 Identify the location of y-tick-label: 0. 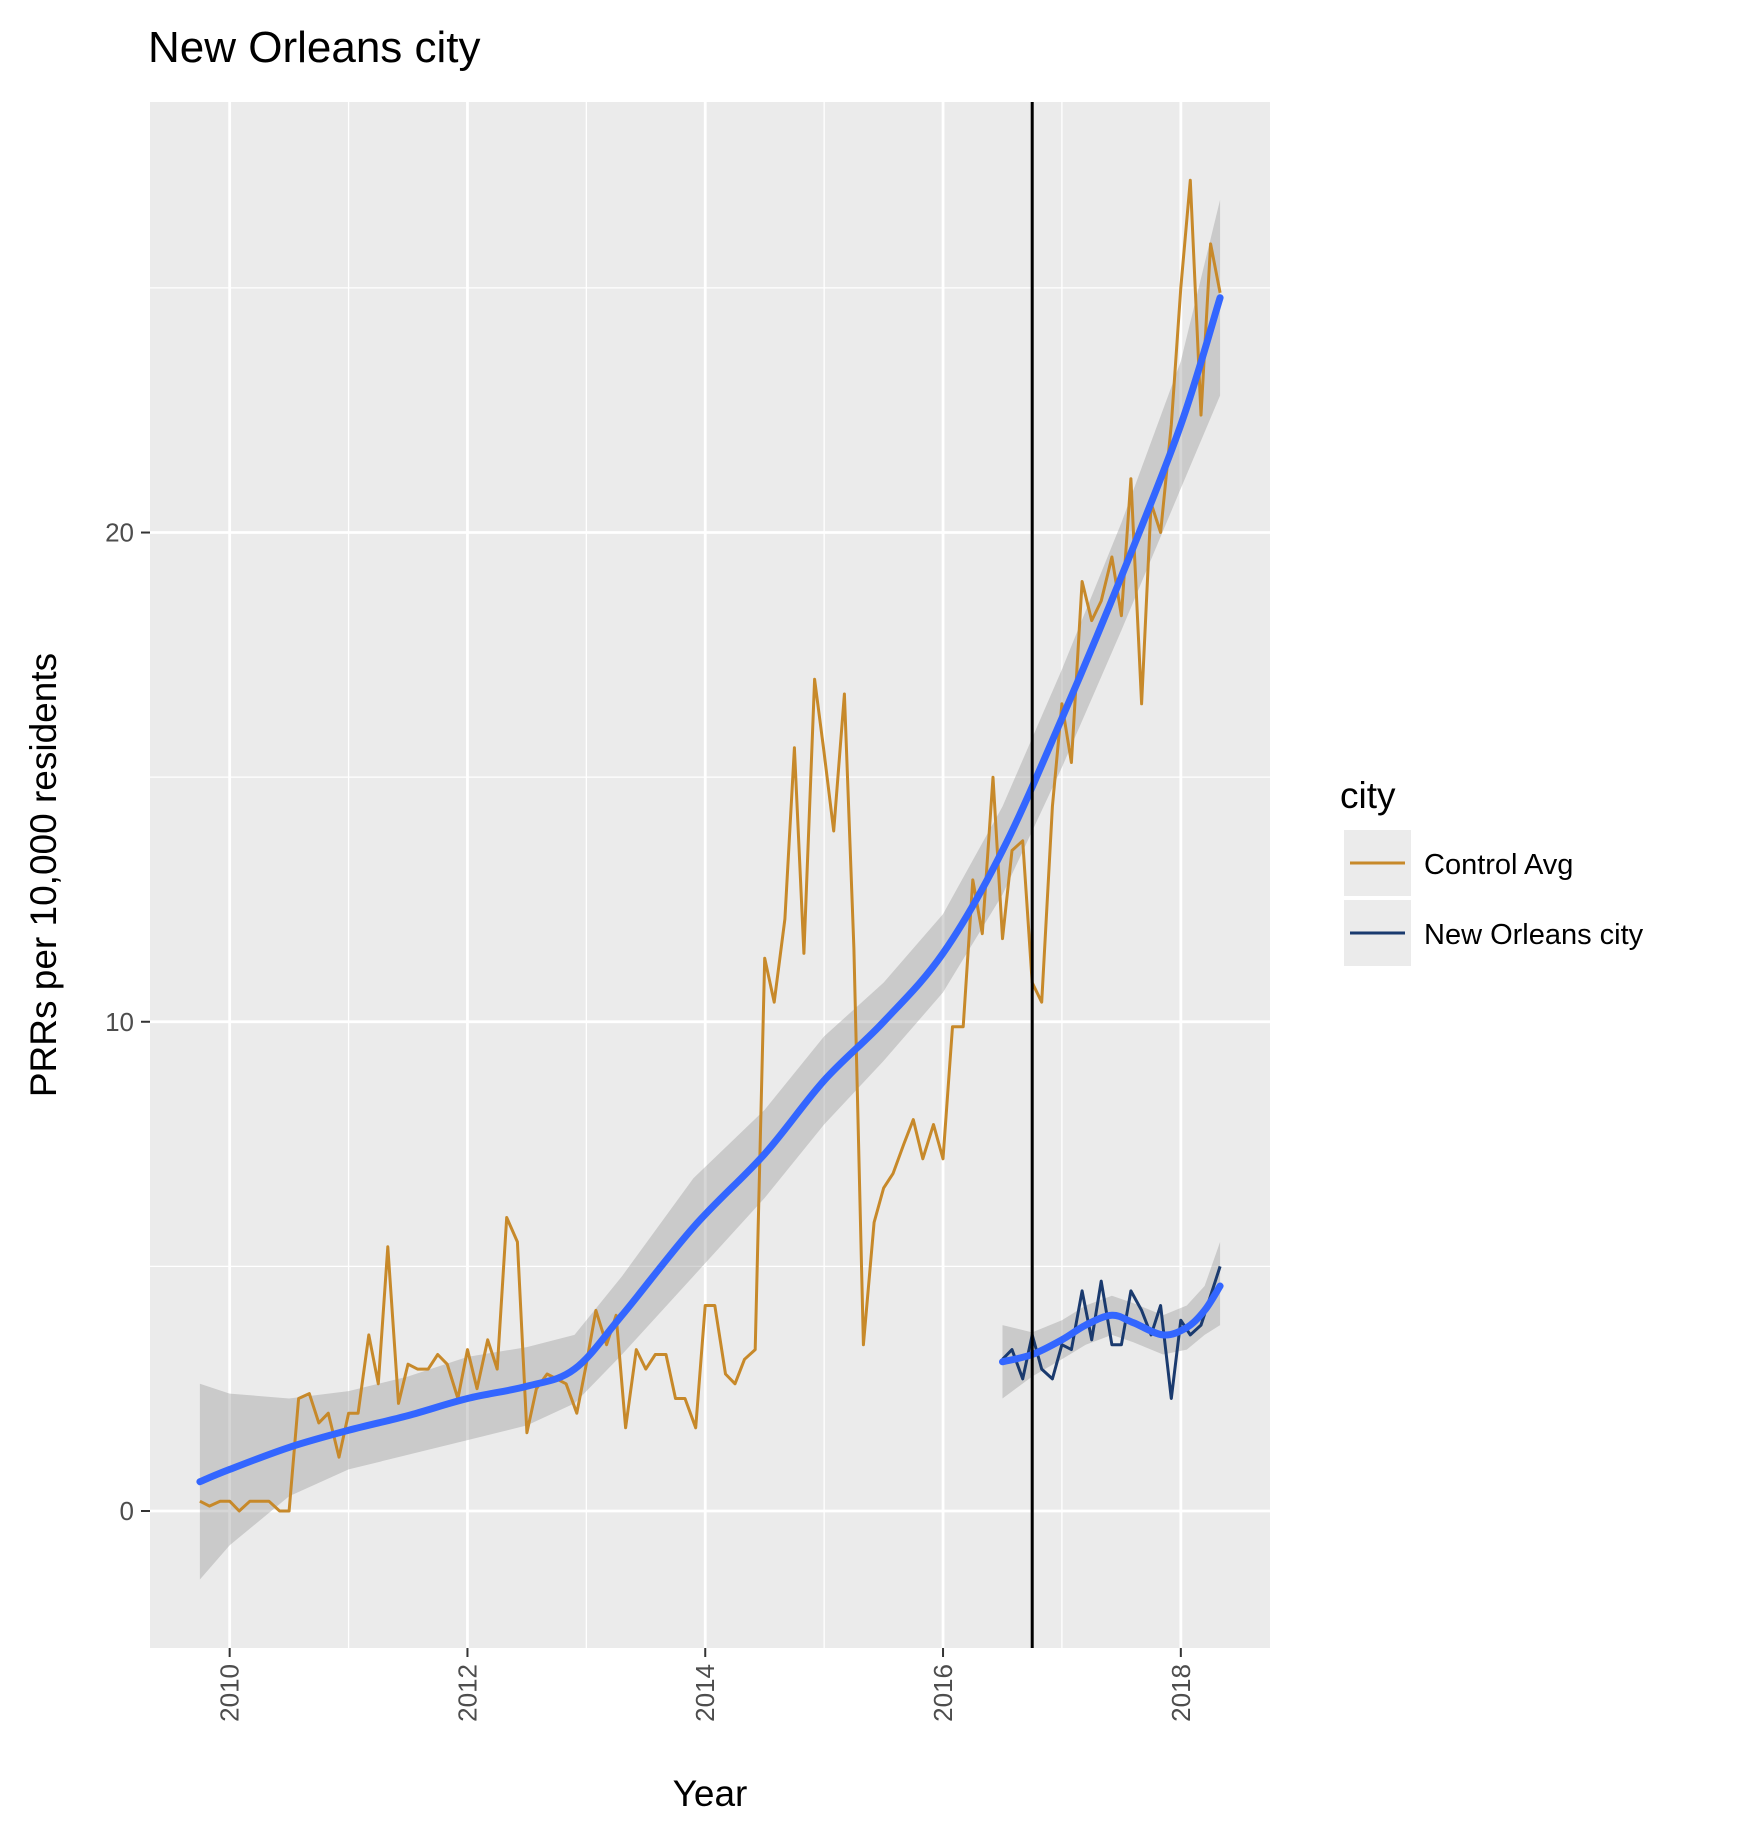
(127, 1511).